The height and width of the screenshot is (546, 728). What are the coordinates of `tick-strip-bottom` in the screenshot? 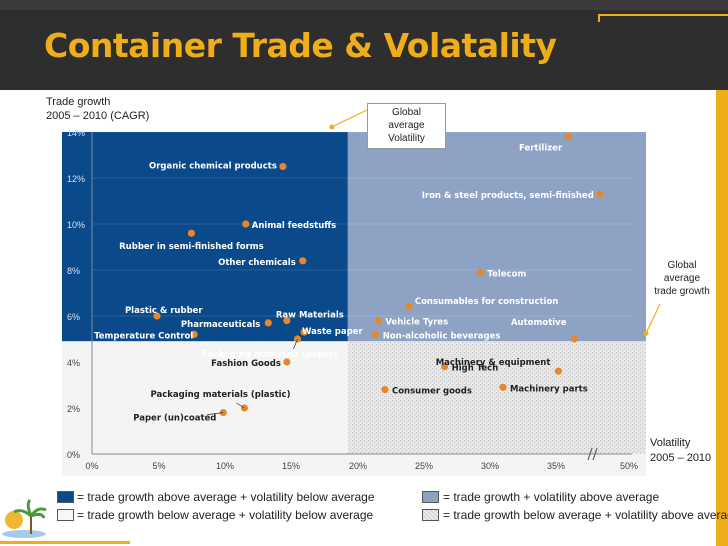 It's located at (77, 408).